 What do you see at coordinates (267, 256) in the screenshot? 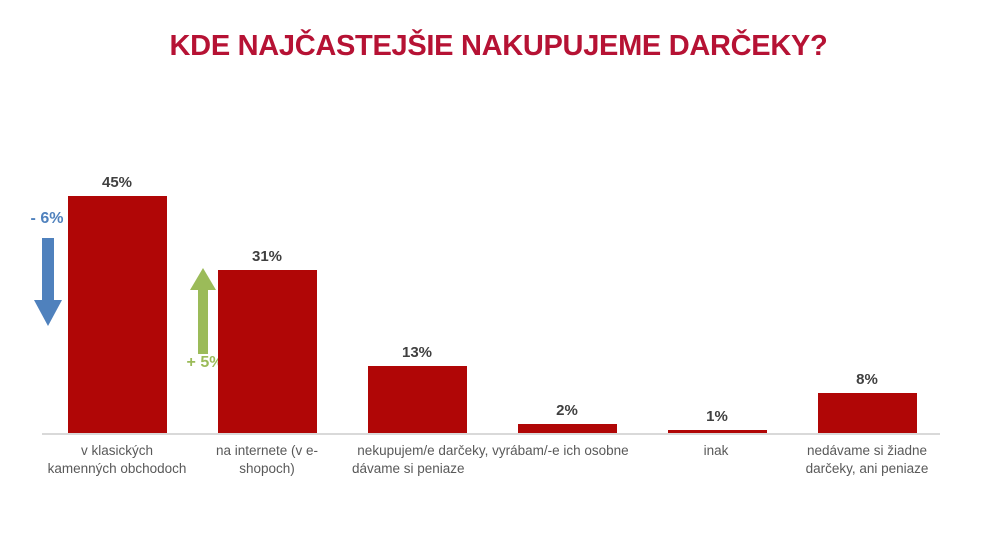
I see `bar-value-label: 31%` at bounding box center [267, 256].